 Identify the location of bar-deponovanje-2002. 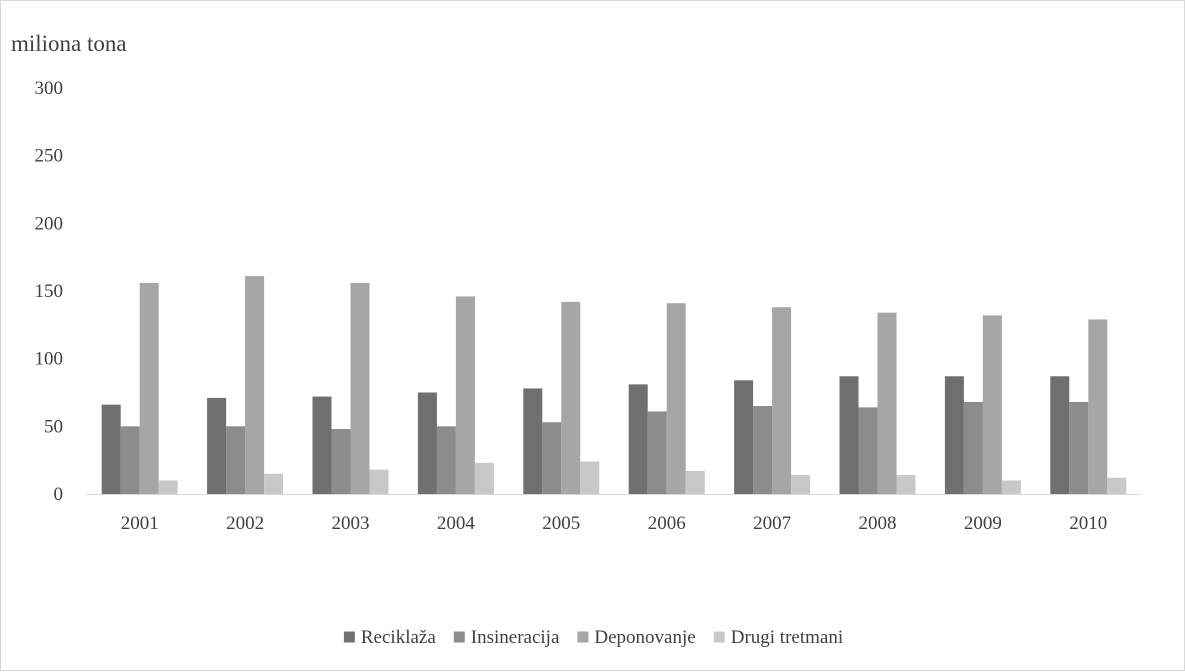
(255, 385).